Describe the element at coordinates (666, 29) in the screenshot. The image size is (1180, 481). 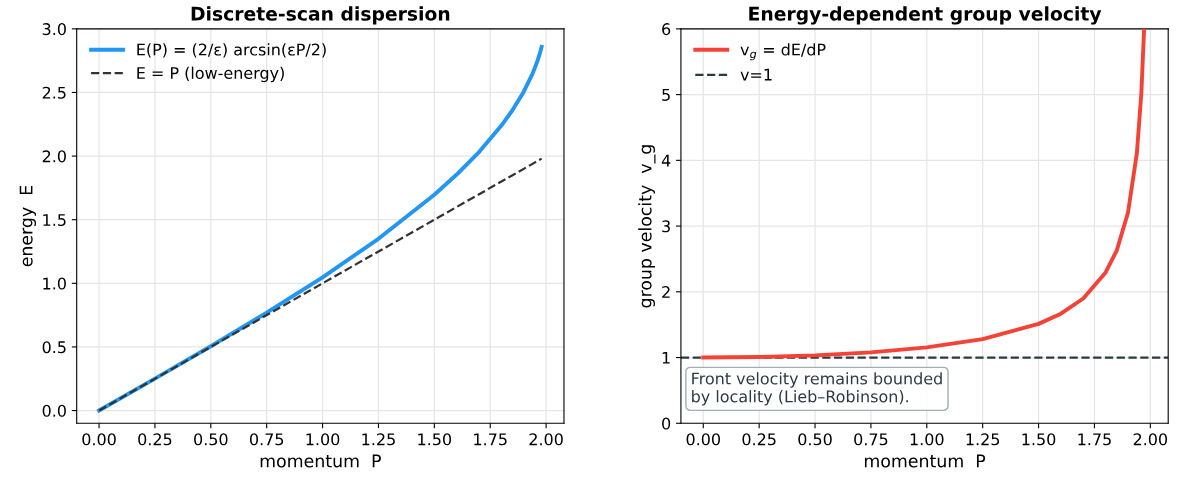
I see `y-tick-label: 6` at that location.